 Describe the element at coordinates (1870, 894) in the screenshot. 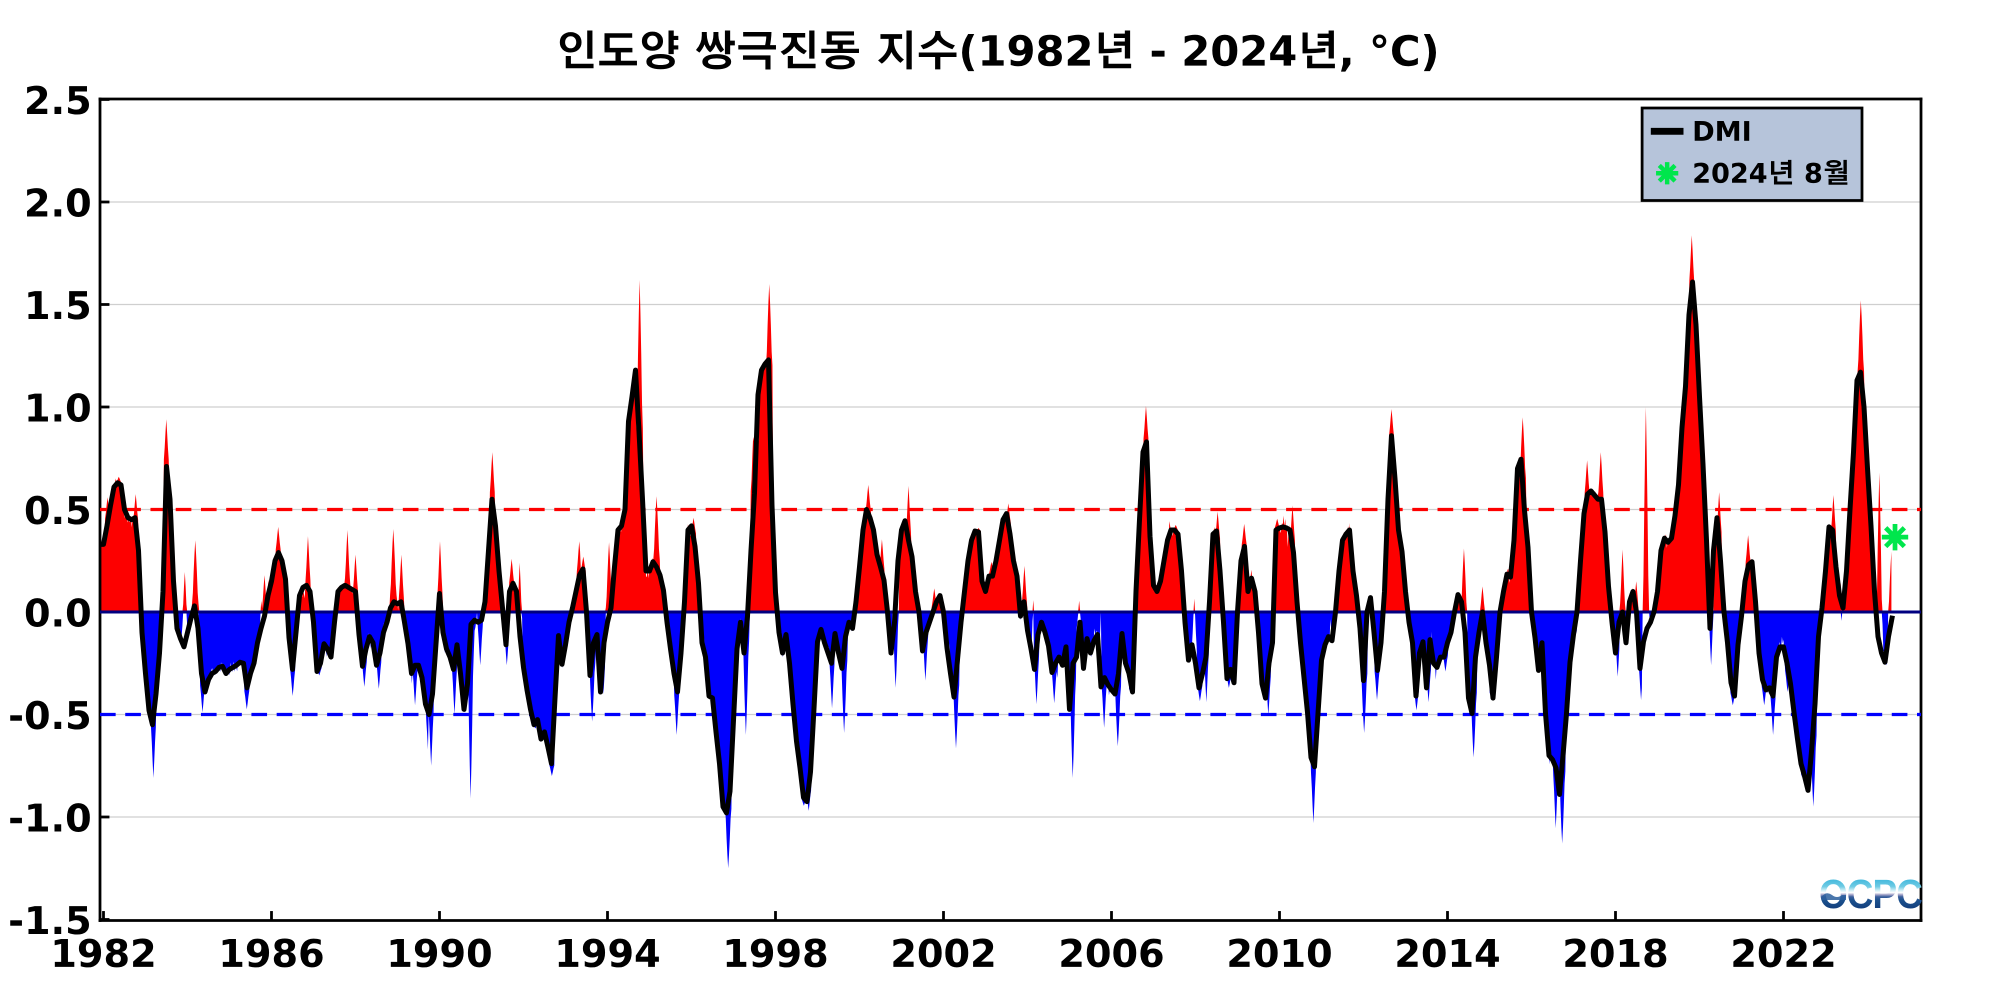

I see `svg-text: OCPC` at that location.